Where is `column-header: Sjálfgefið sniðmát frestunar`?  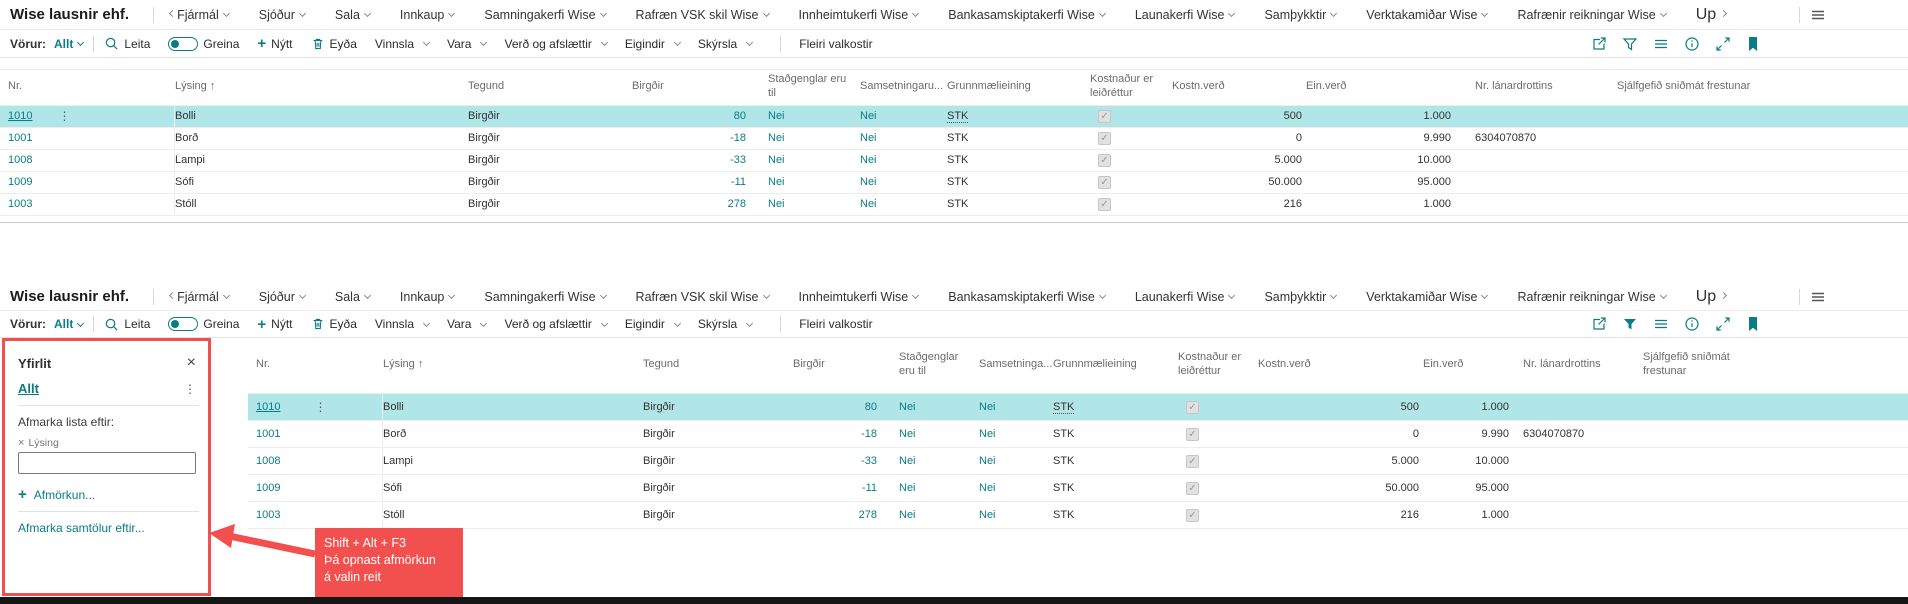 column-header: Sjálfgefið sniðmát frestunar is located at coordinates (1686, 364).